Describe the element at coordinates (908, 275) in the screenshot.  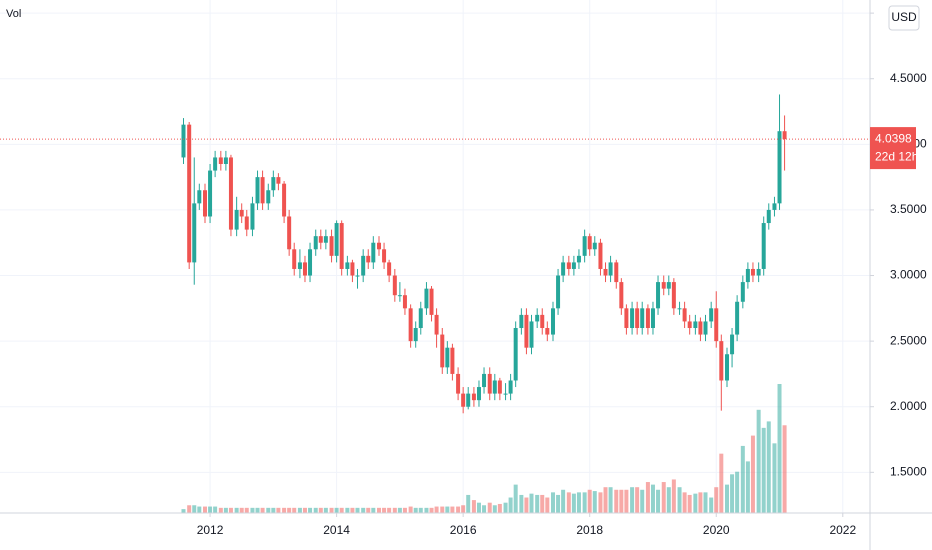
I see `y-tick-label: 3.0000` at that location.